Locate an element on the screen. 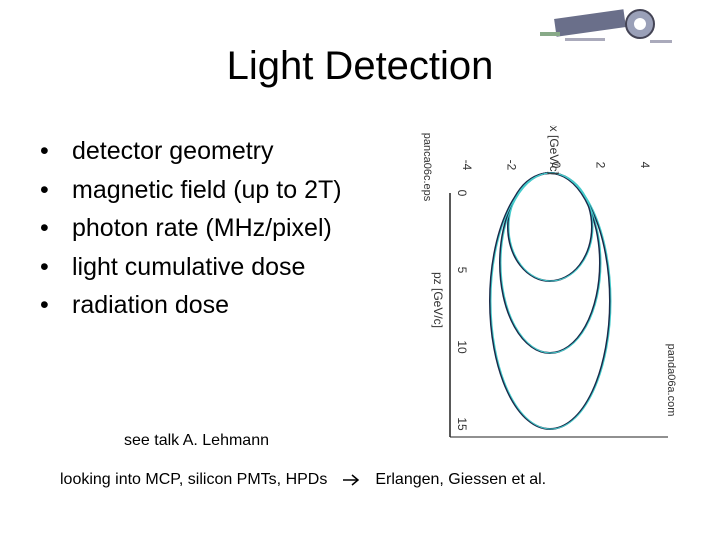 The image size is (720, 540). axis-label: pz [GeV/c] is located at coordinates (438, 300).